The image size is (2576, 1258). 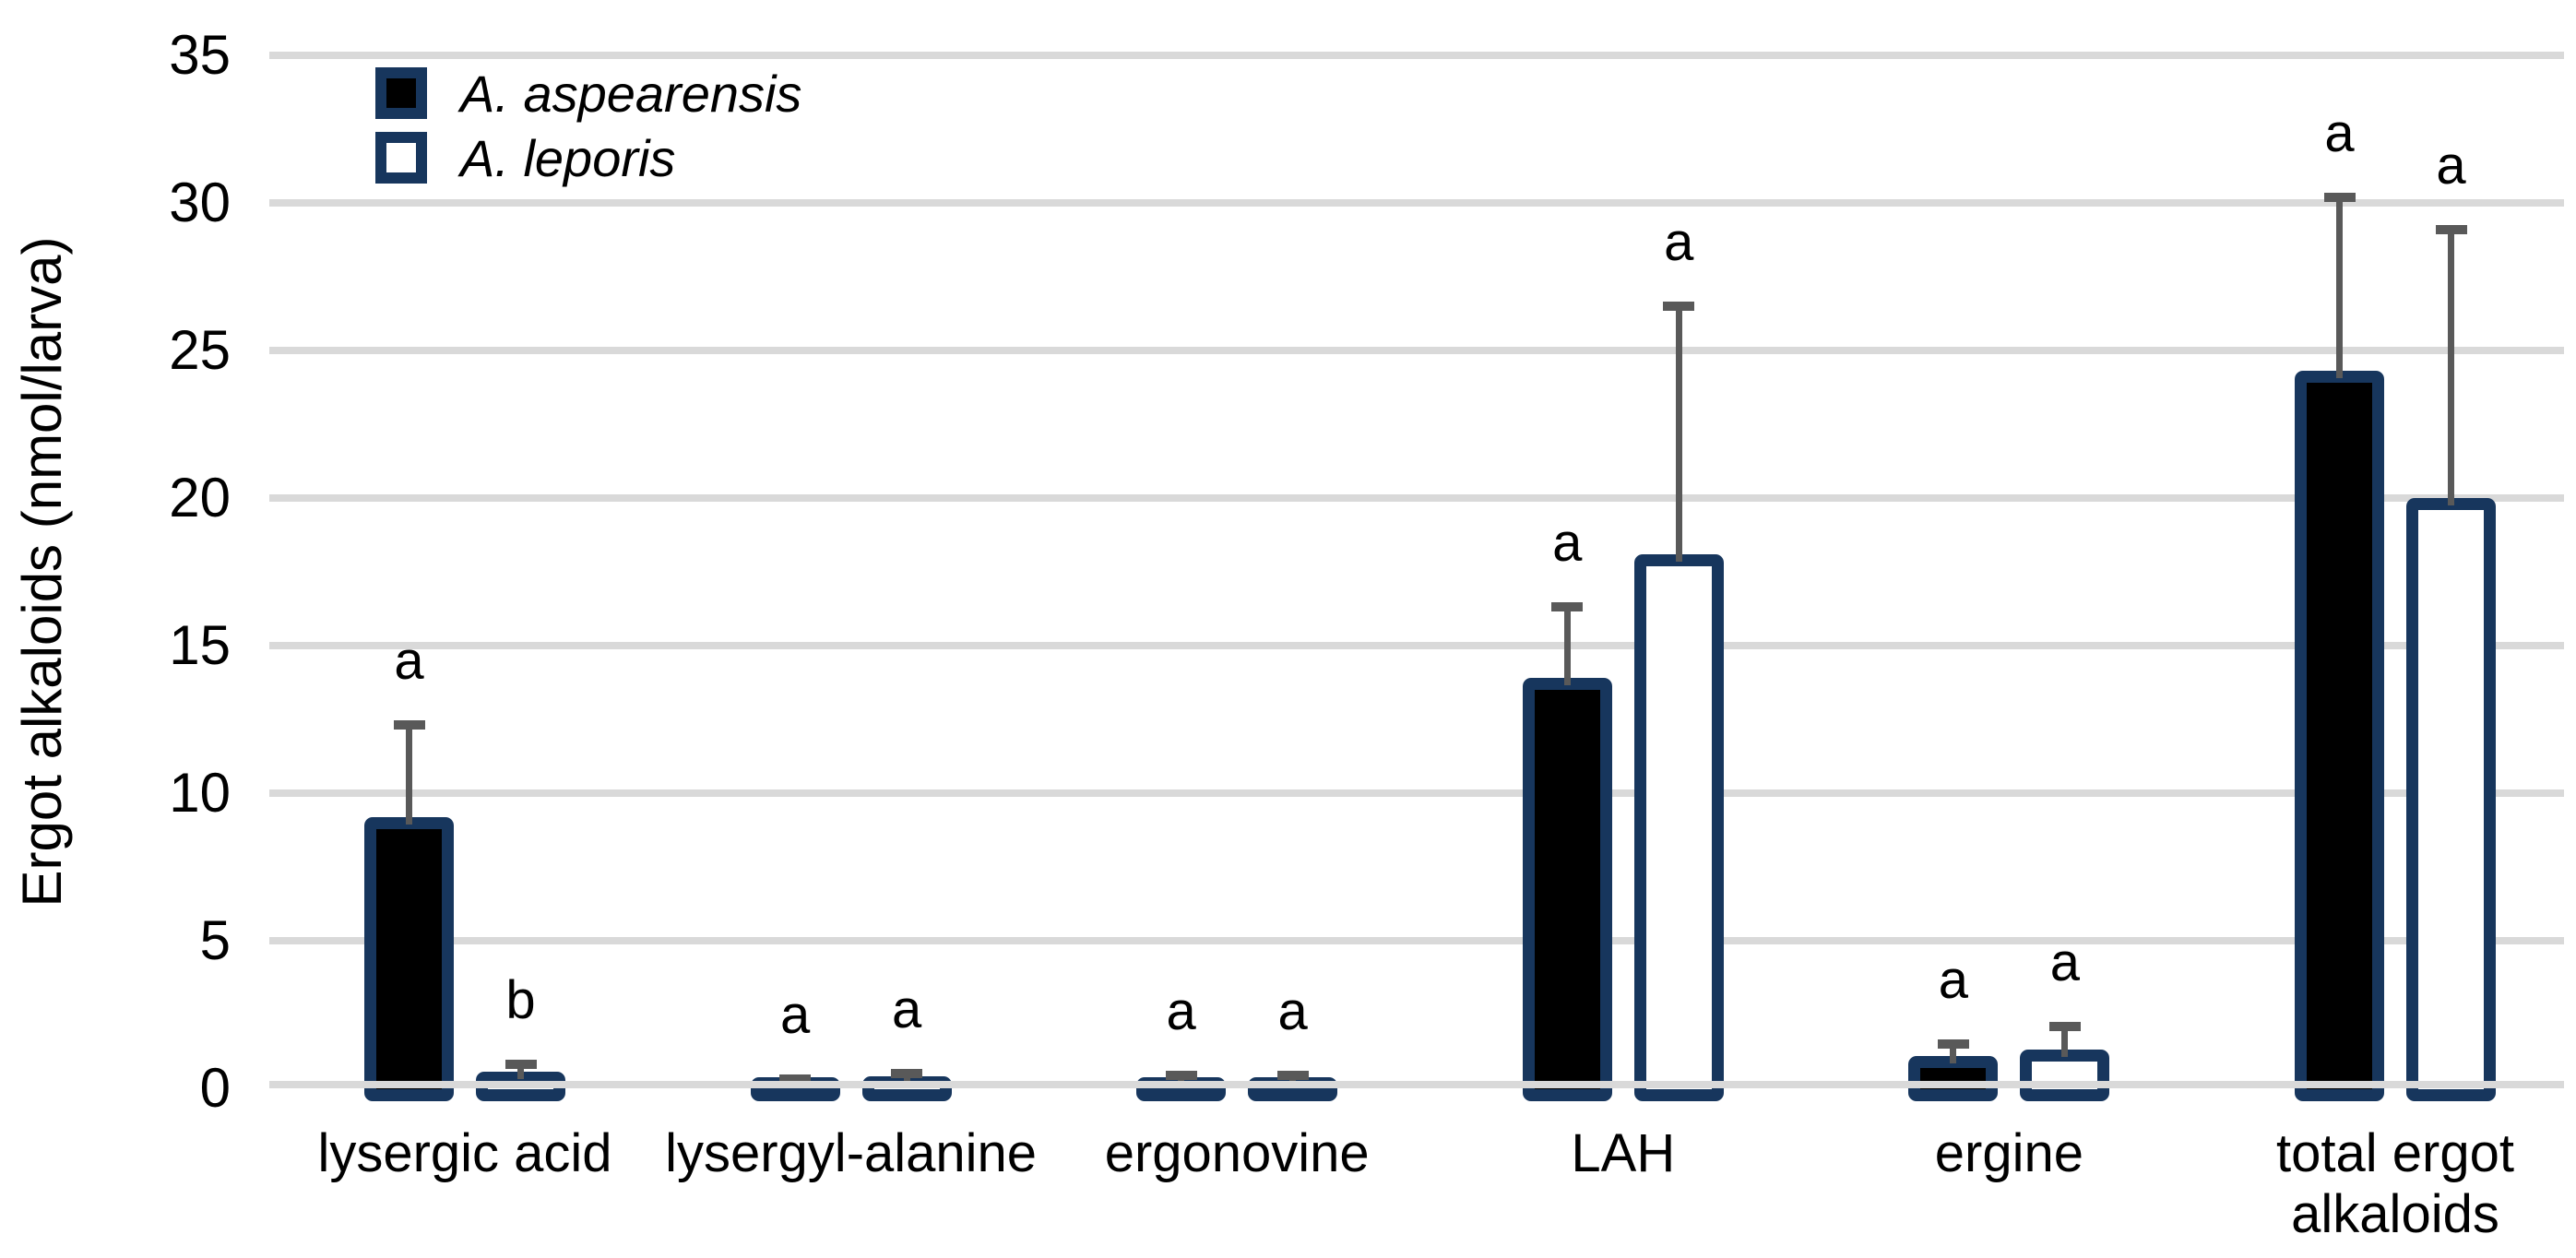 I want to click on x-category-label-lysergyl-alanine: lysergyl-alanine, so click(x=851, y=1153).